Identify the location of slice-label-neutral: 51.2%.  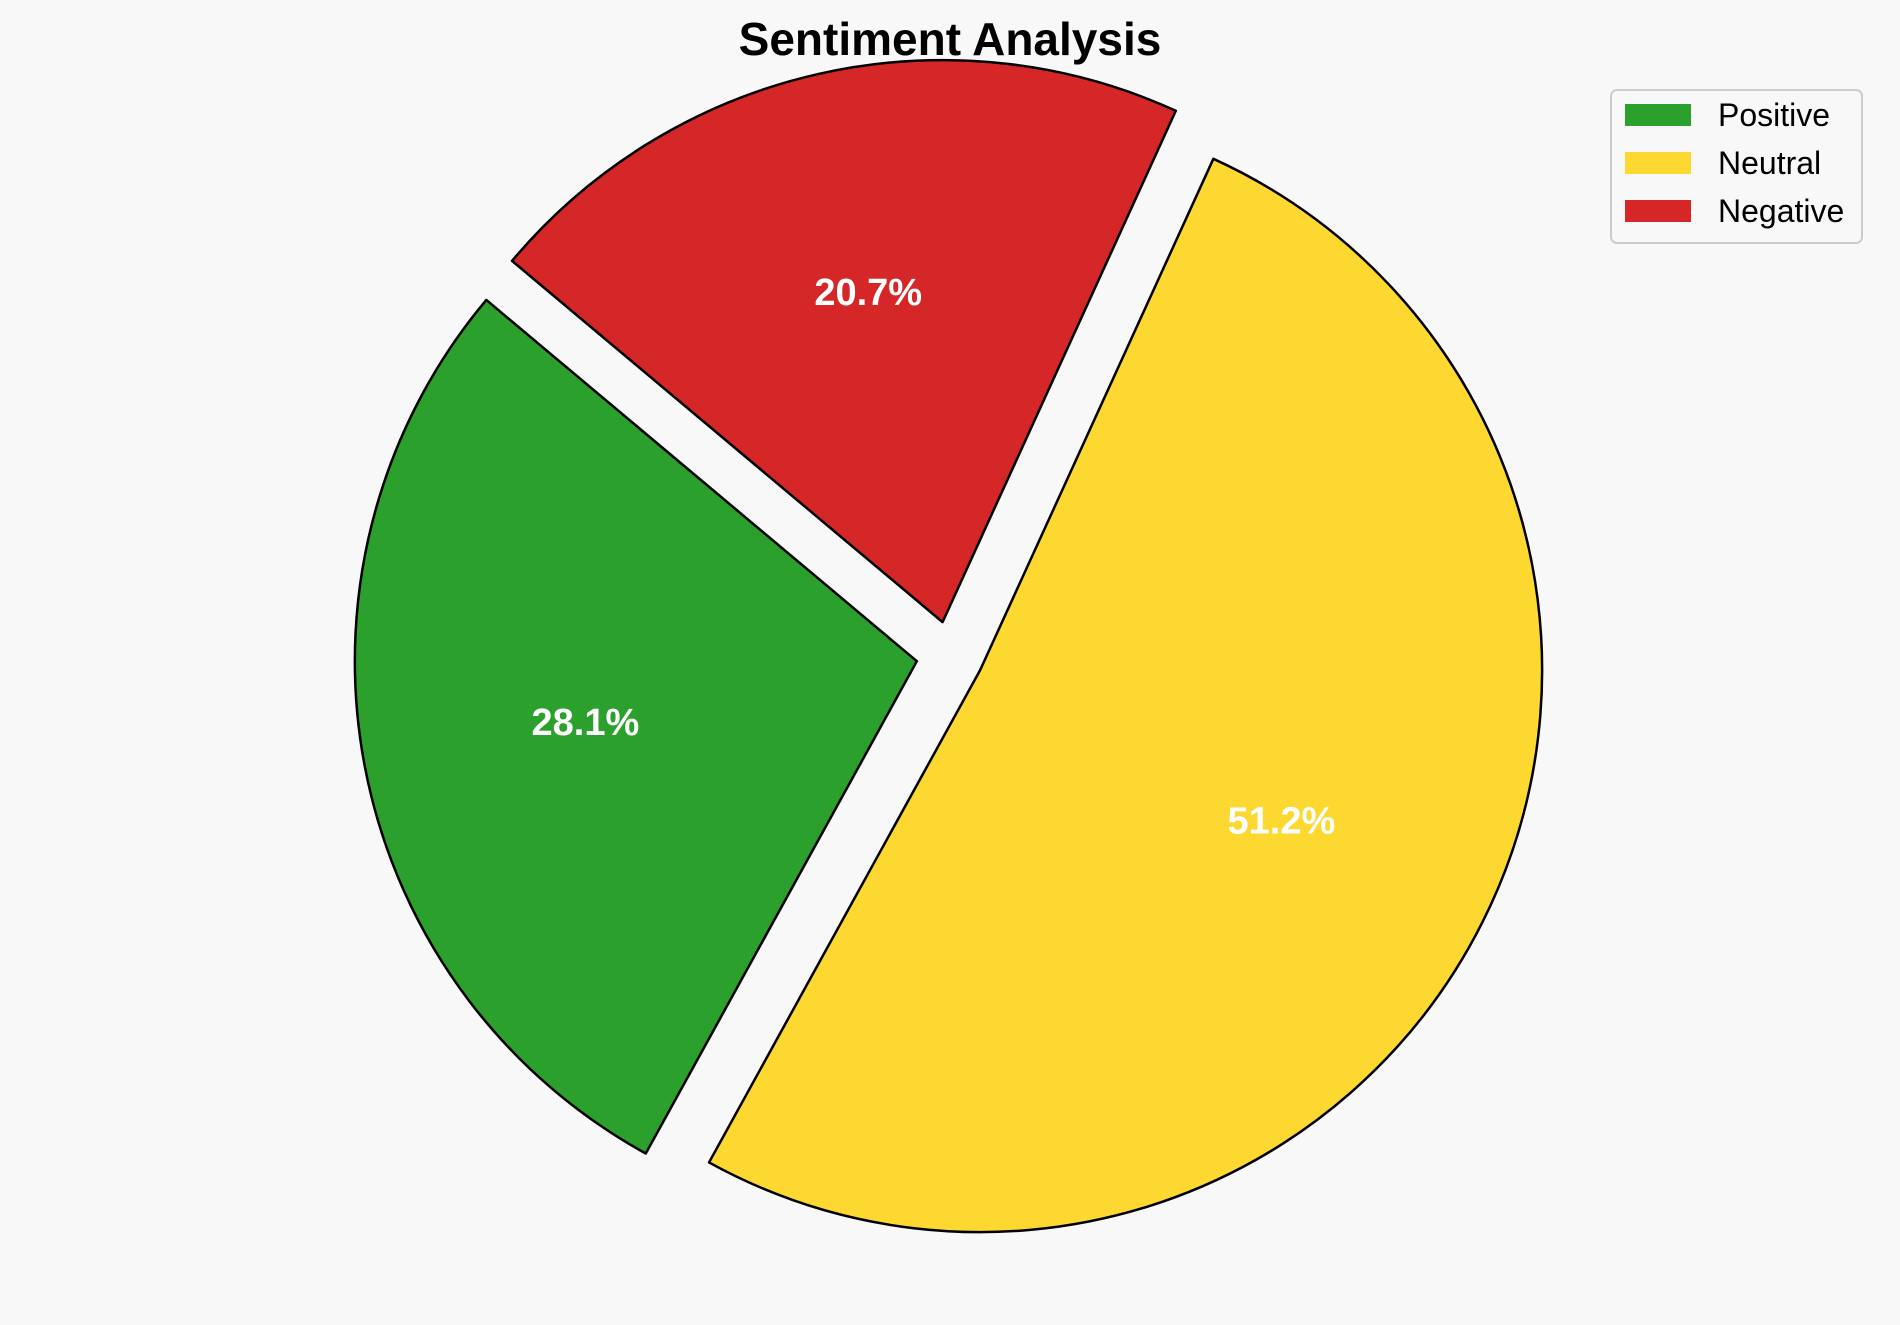
(1282, 822).